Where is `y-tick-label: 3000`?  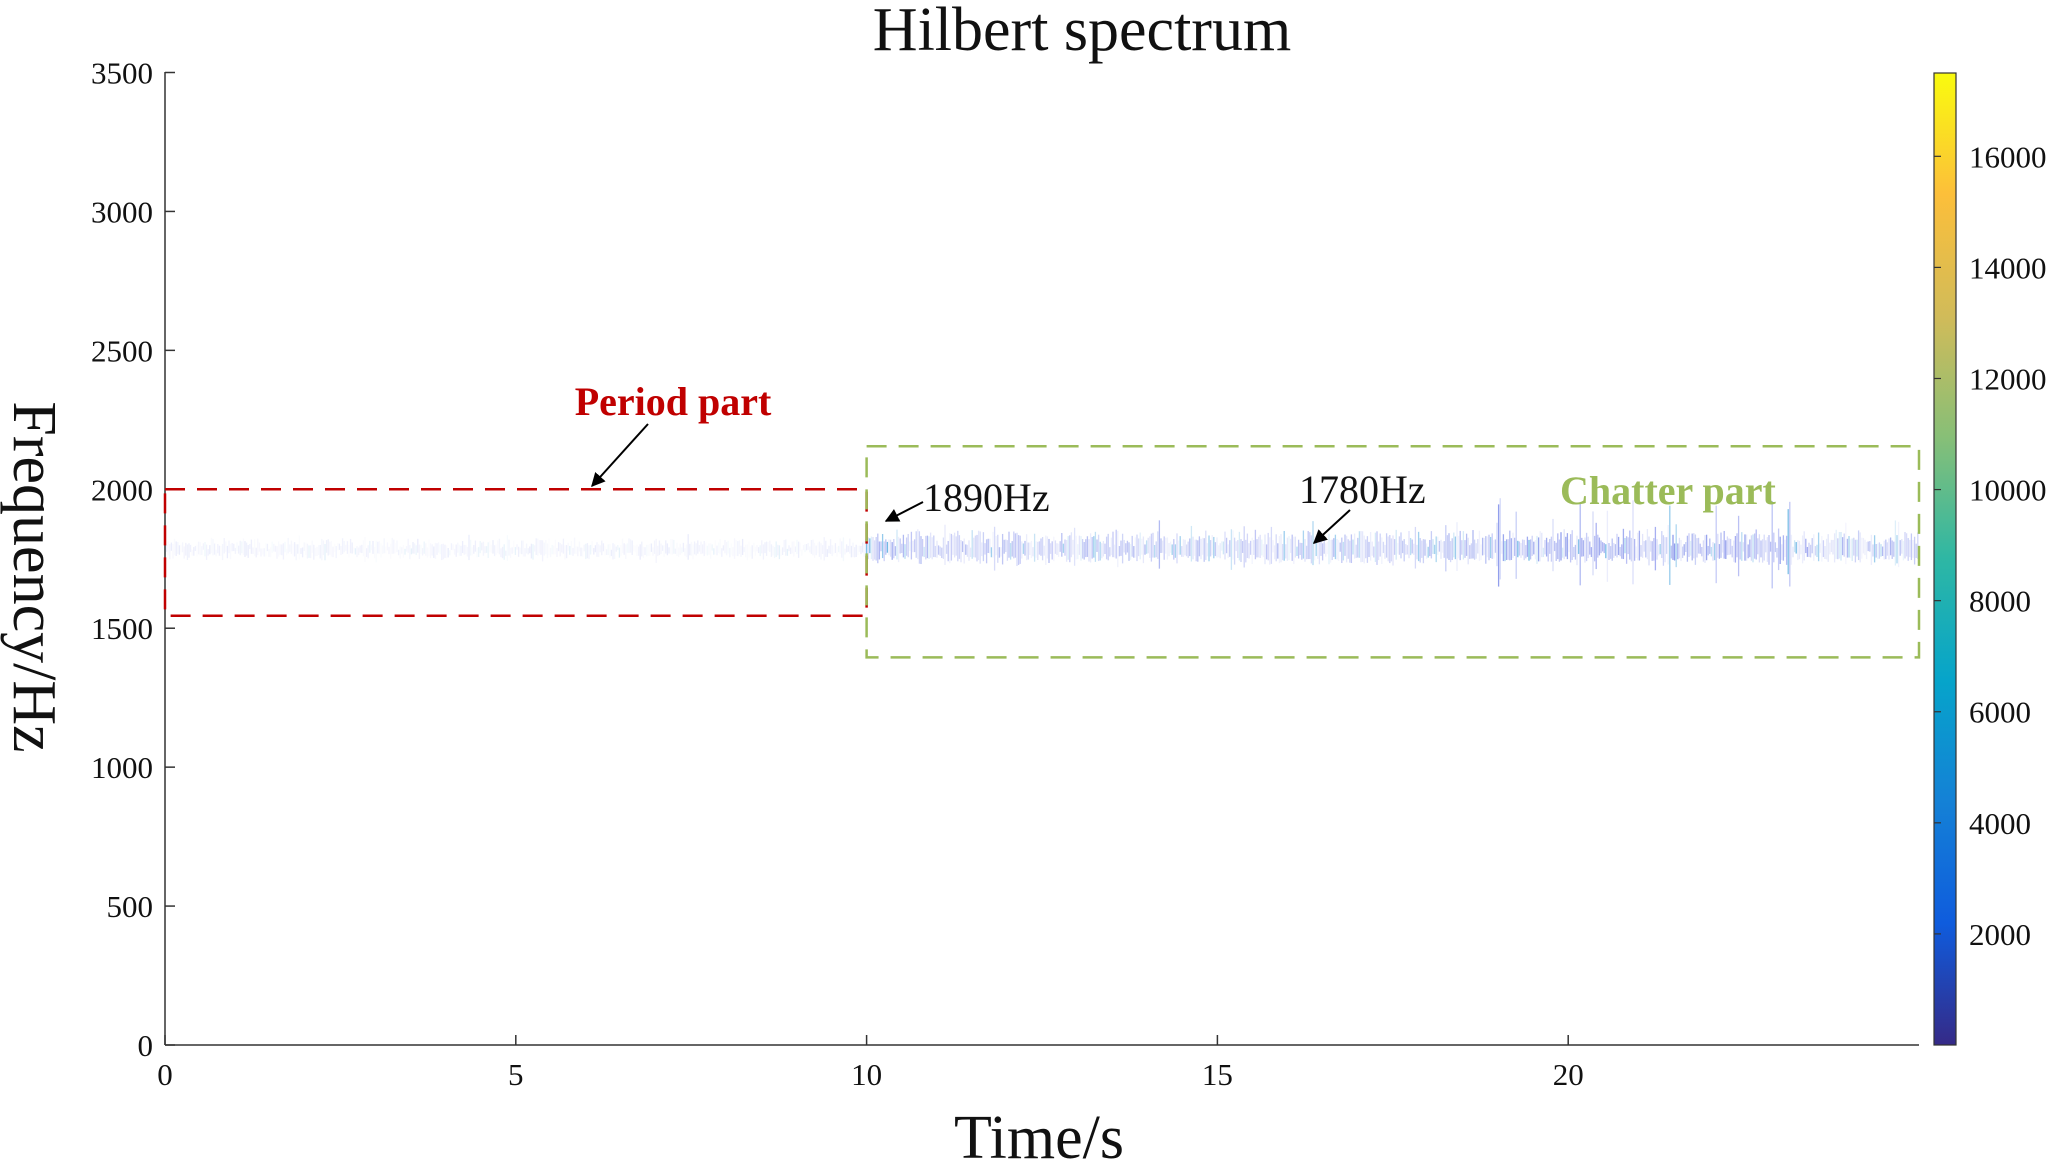
y-tick-label: 3000 is located at coordinates (122, 211).